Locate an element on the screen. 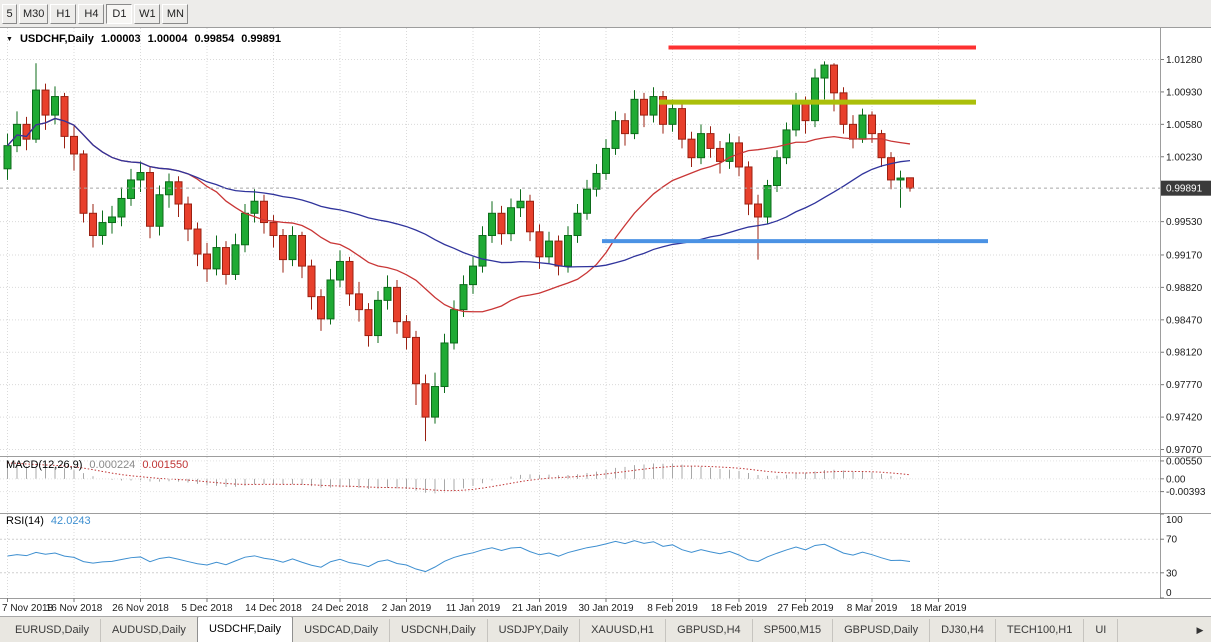 This screenshot has height=642, width=1211. macd-main-value: 0.000224 is located at coordinates (112, 465).